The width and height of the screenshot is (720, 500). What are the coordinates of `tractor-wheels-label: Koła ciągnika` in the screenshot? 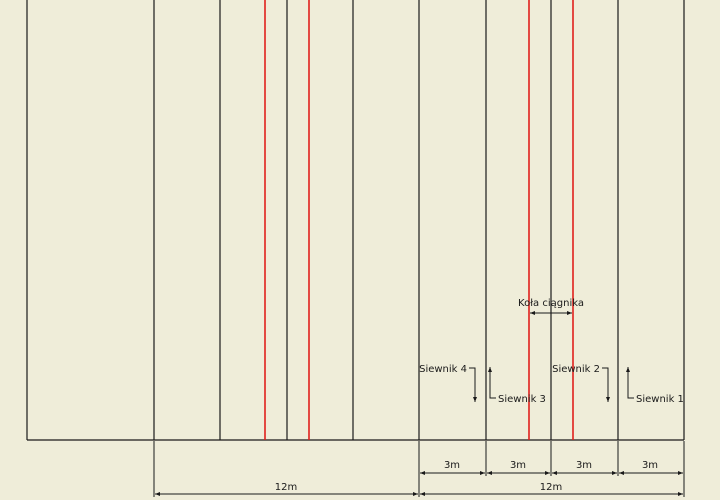 It's located at (551, 303).